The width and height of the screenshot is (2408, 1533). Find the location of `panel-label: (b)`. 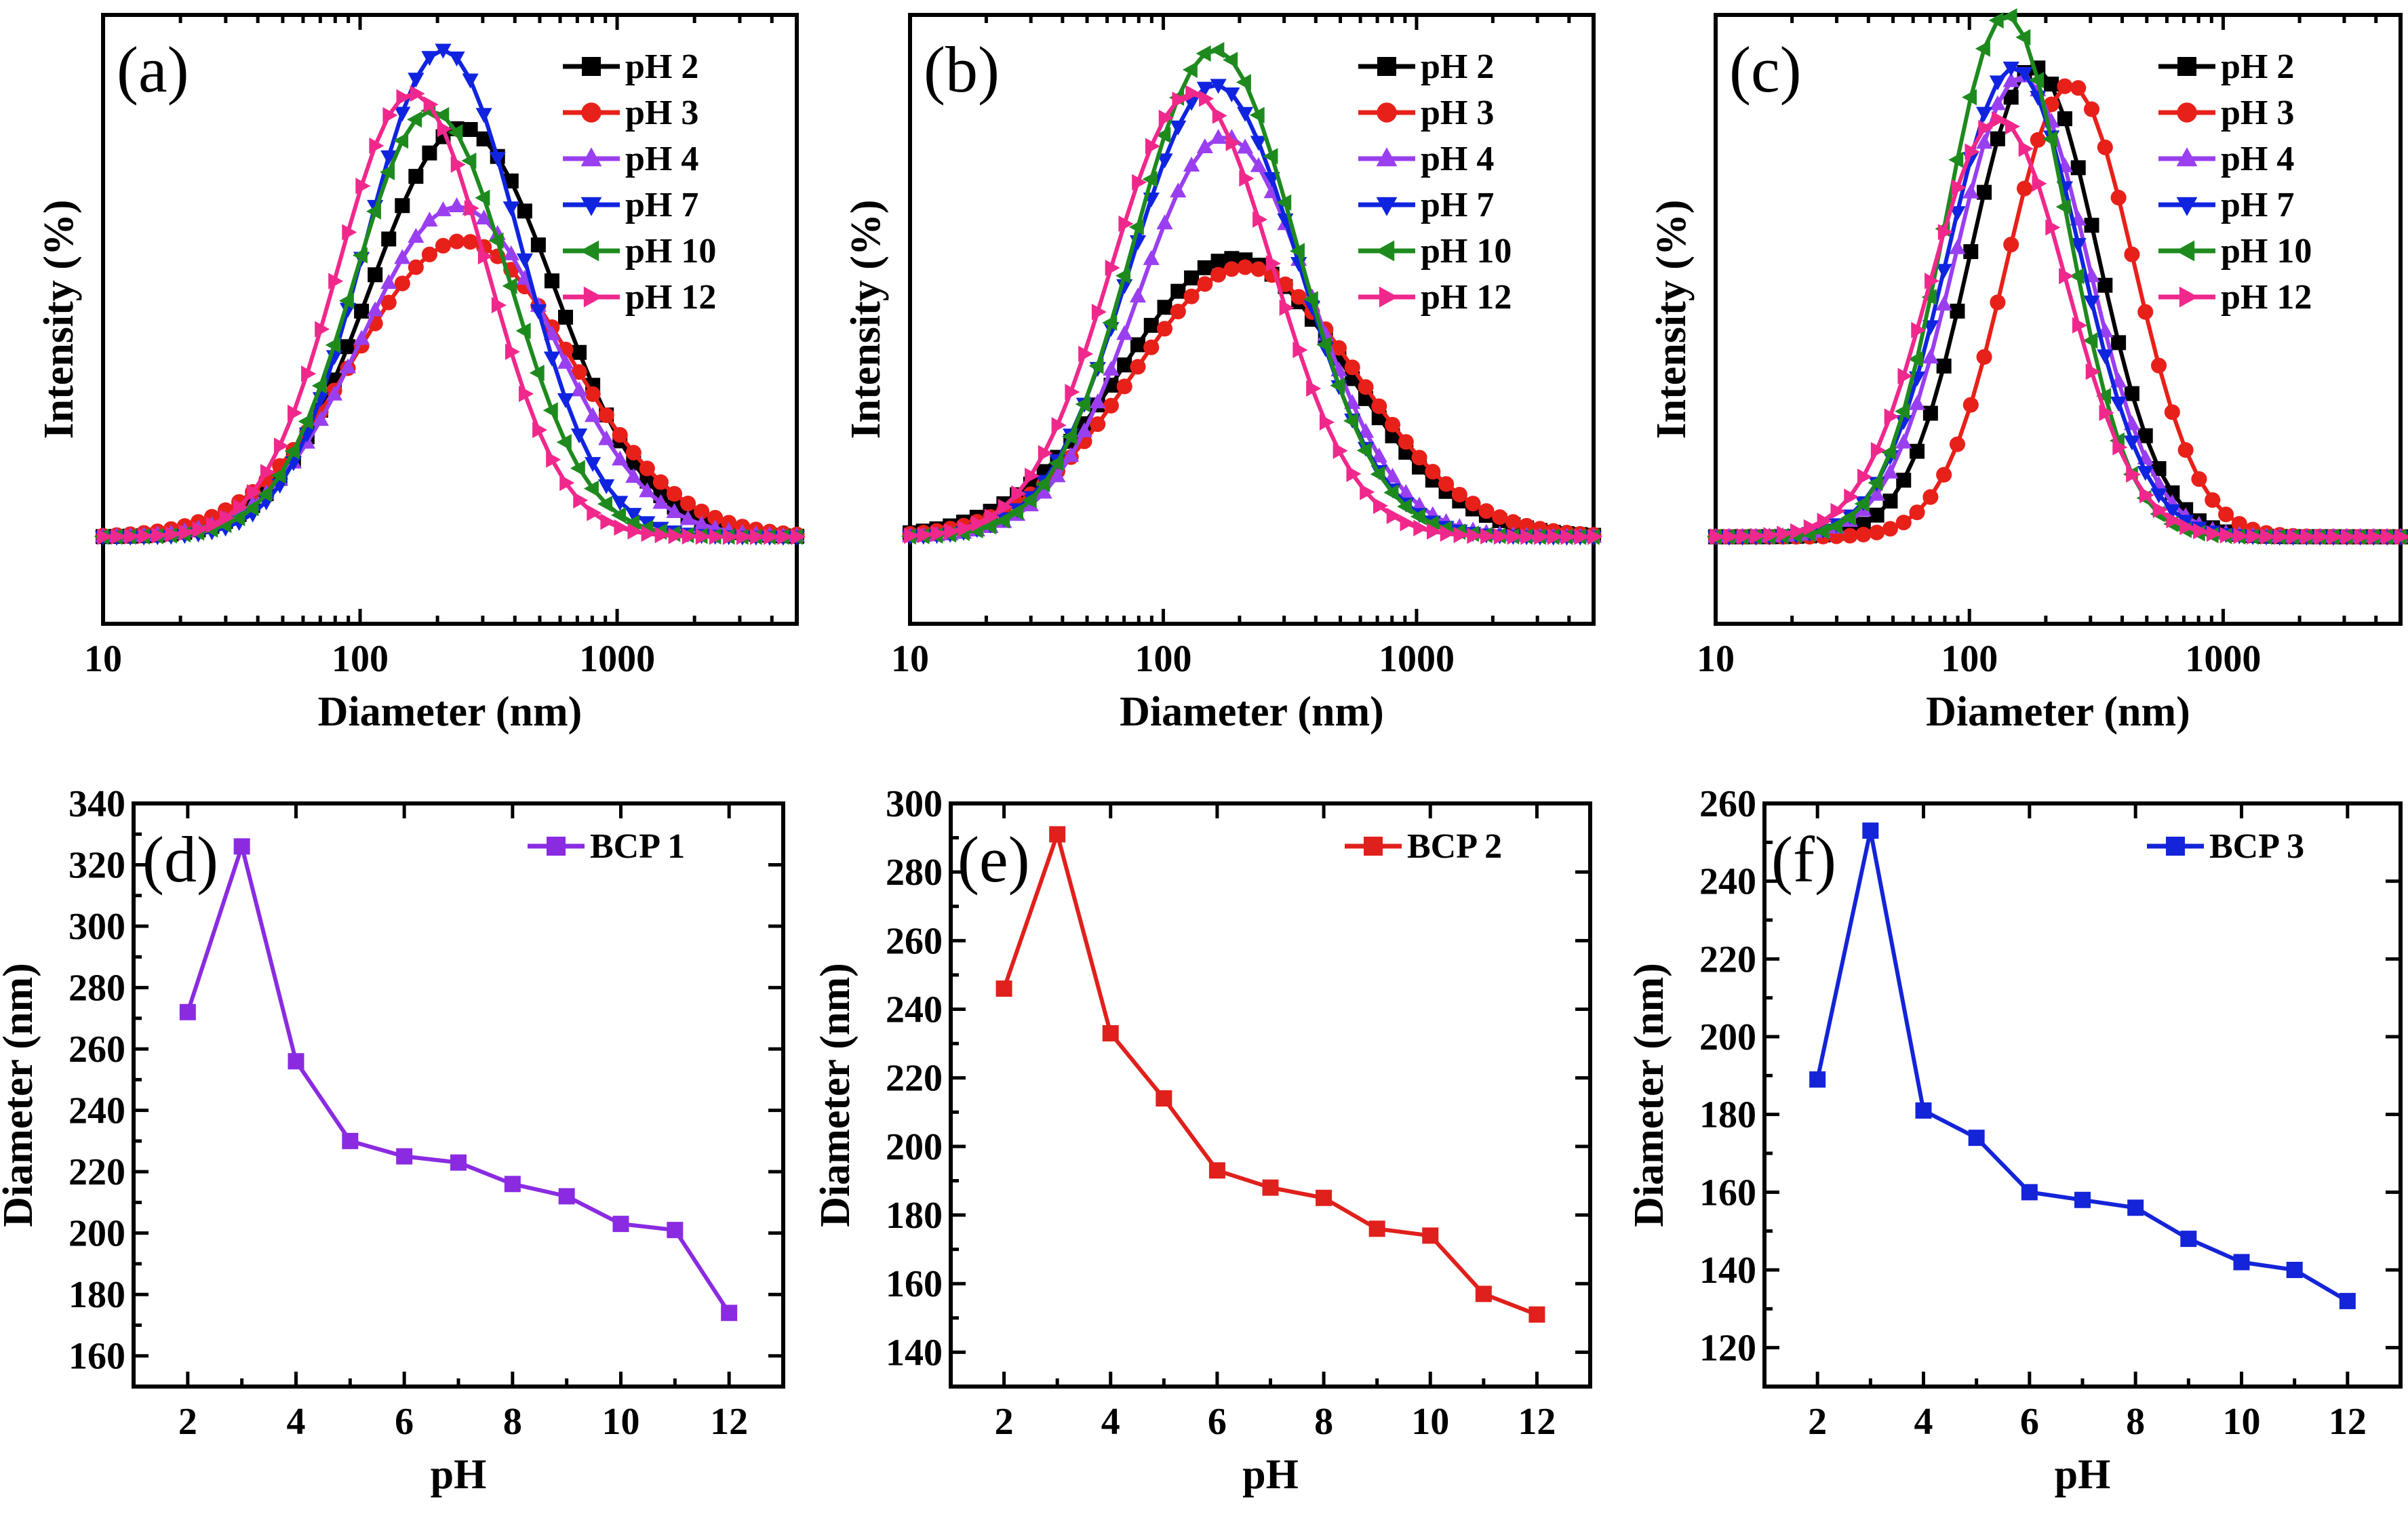

panel-label: (b) is located at coordinates (962, 69).